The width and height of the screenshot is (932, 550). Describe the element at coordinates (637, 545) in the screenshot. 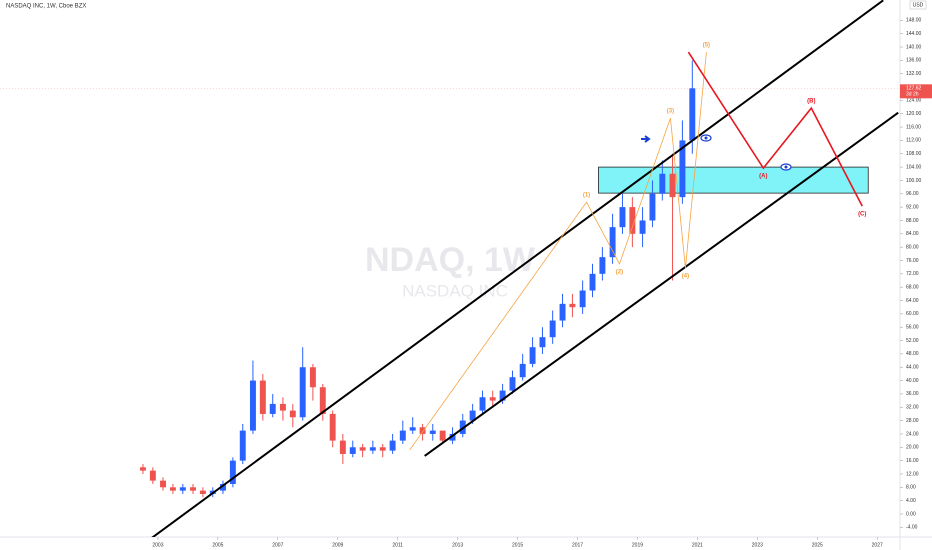

I see `x-tick-label: 2019` at that location.